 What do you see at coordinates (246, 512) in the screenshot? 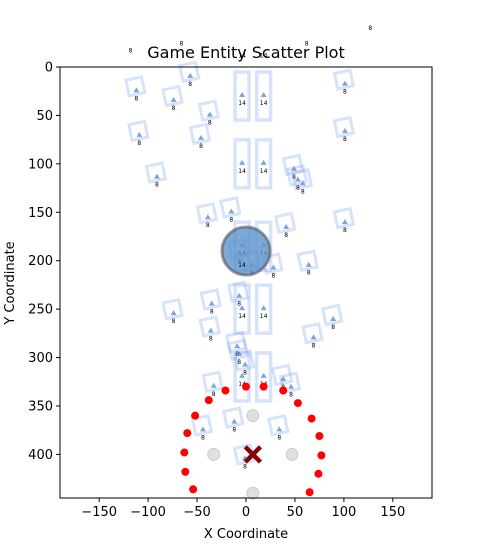
I see `x-tick-label: 0` at bounding box center [246, 512].